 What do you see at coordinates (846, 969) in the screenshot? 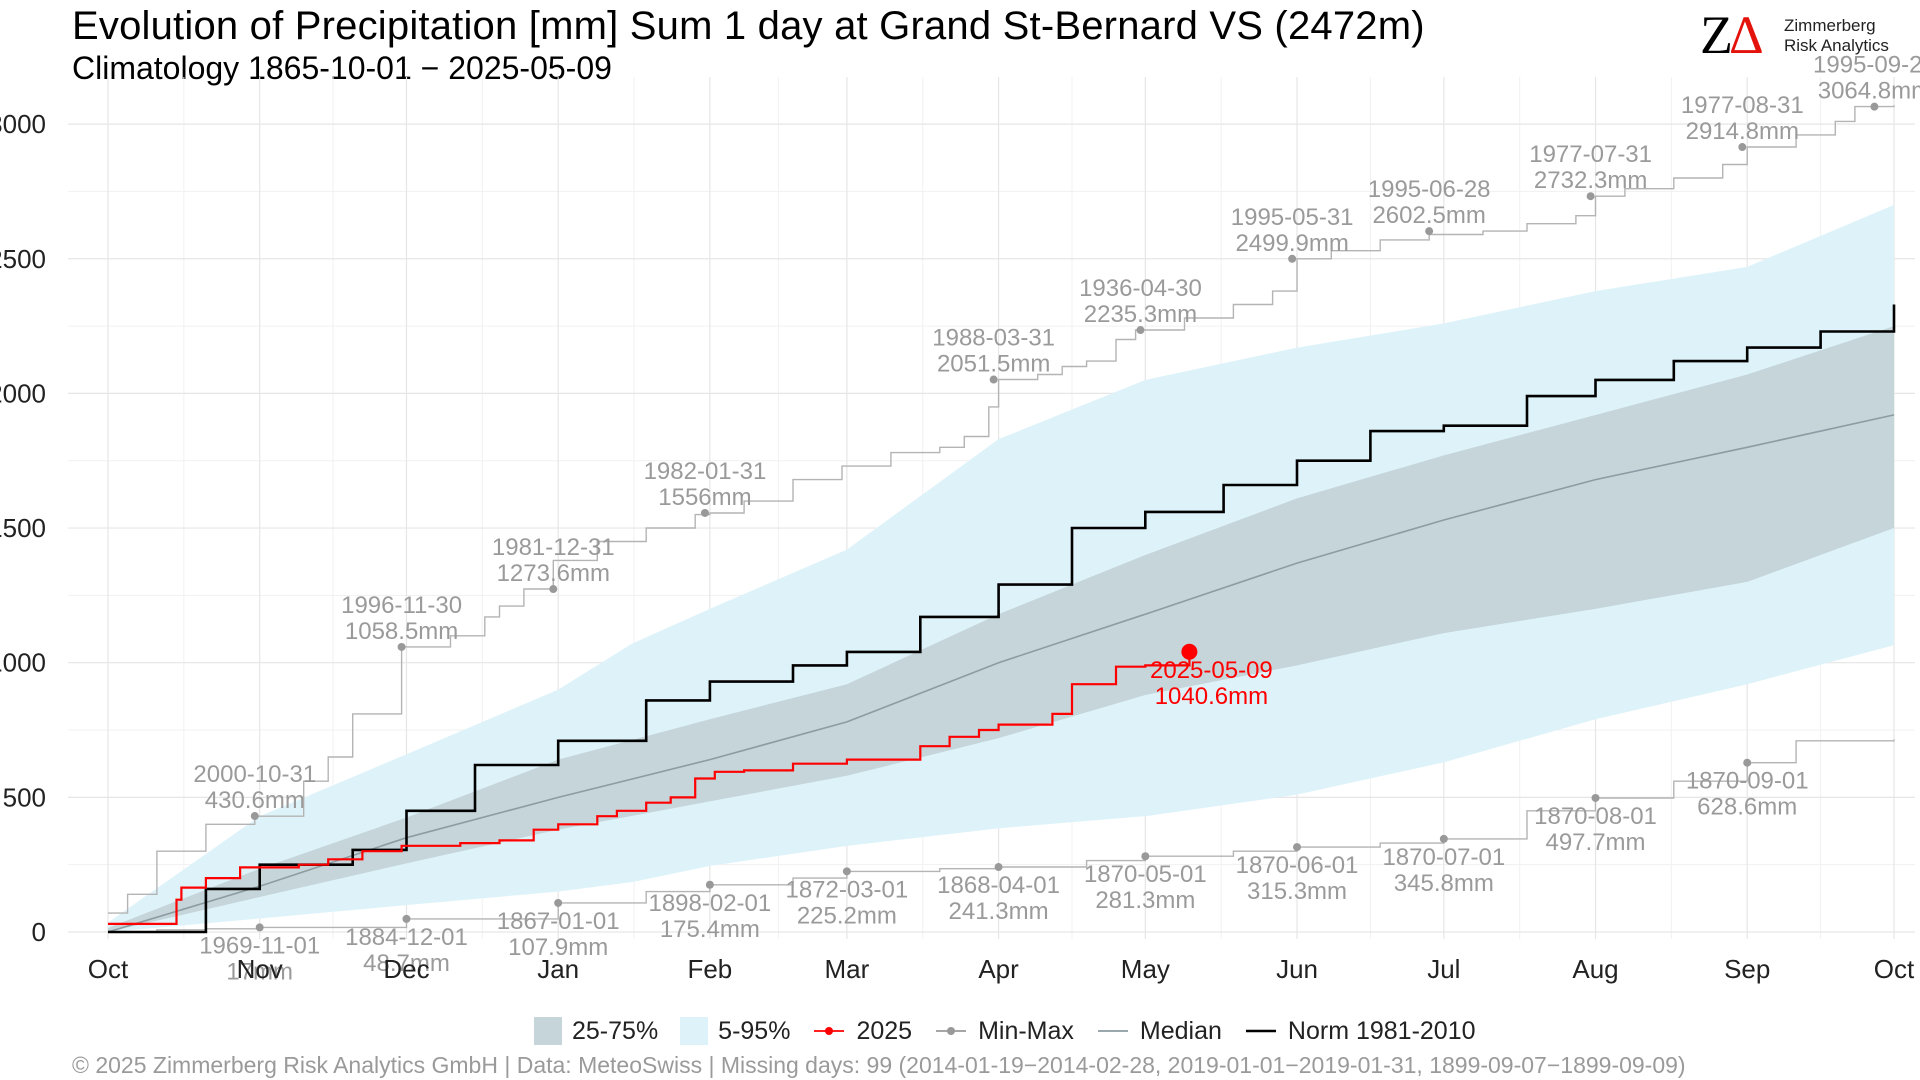
I see `x-tick-label: Mar` at bounding box center [846, 969].